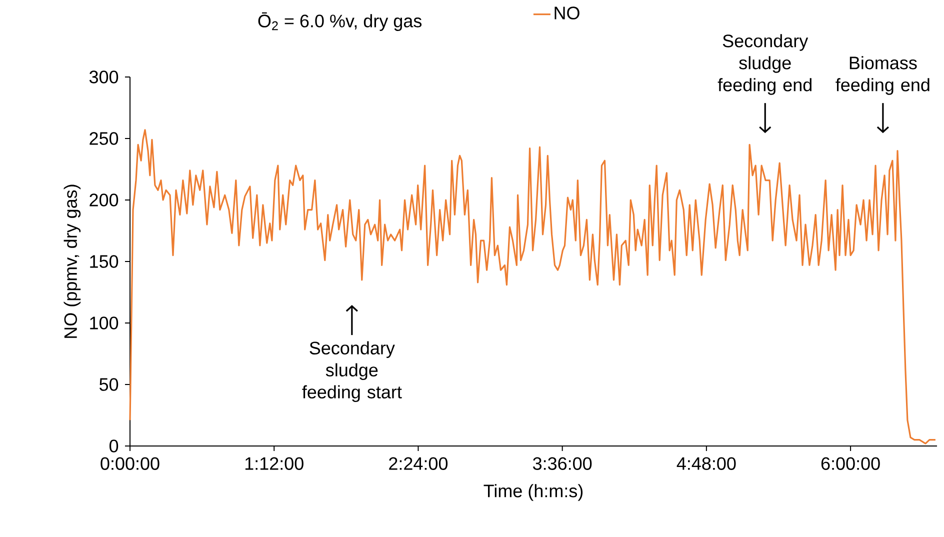 Image resolution: width=944 pixels, height=537 pixels. Describe the element at coordinates (850, 463) in the screenshot. I see `x-tick-label: 6:00:00` at that location.